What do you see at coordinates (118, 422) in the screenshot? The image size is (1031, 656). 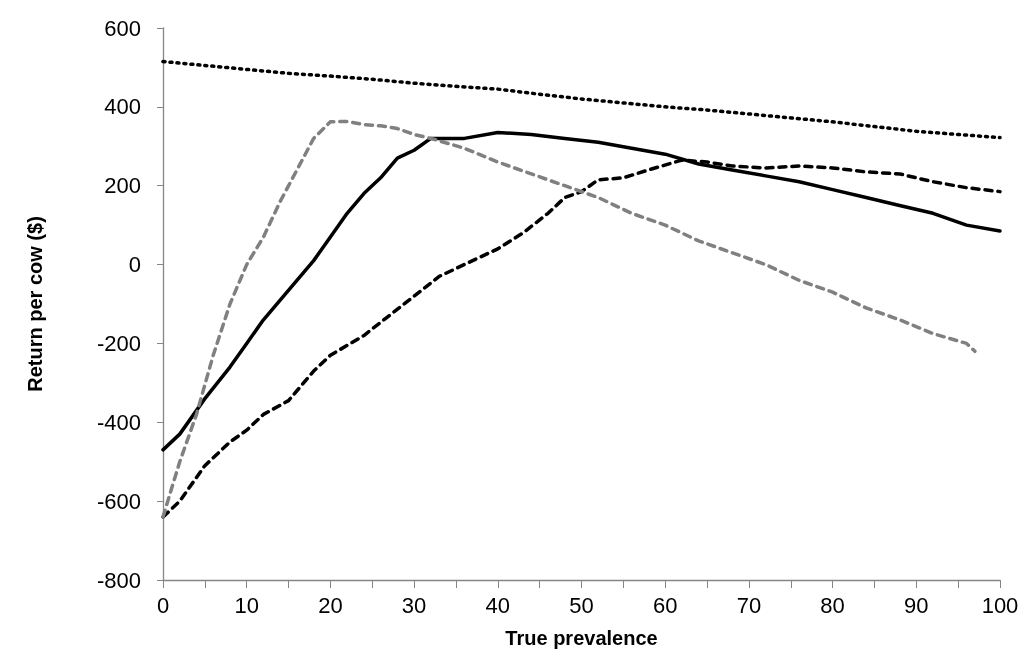 I see `y-tick-label: -400` at bounding box center [118, 422].